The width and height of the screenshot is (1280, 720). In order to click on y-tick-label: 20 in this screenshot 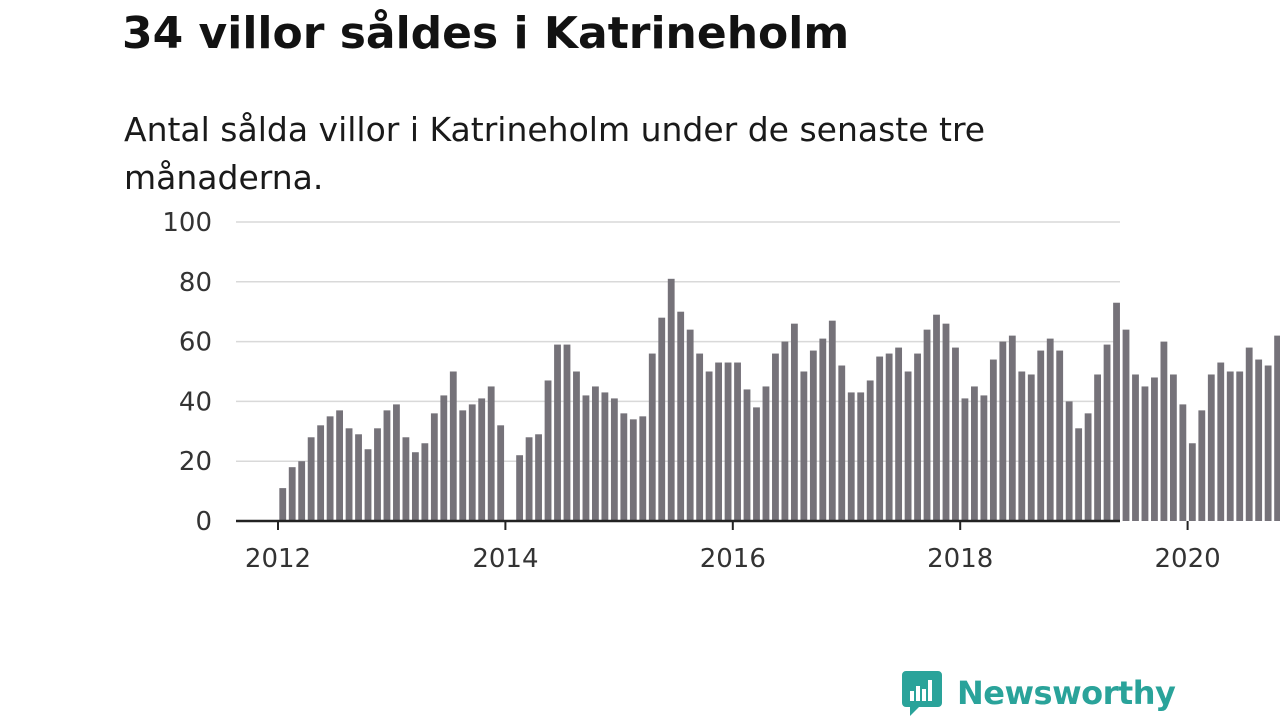, I will do `click(195, 462)`.